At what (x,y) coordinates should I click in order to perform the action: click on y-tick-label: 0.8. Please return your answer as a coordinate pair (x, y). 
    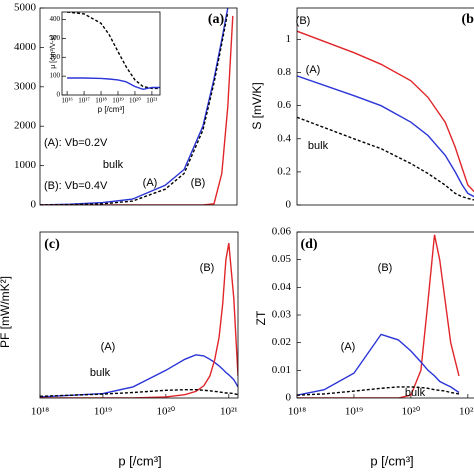
    Looking at the image, I should click on (284, 72).